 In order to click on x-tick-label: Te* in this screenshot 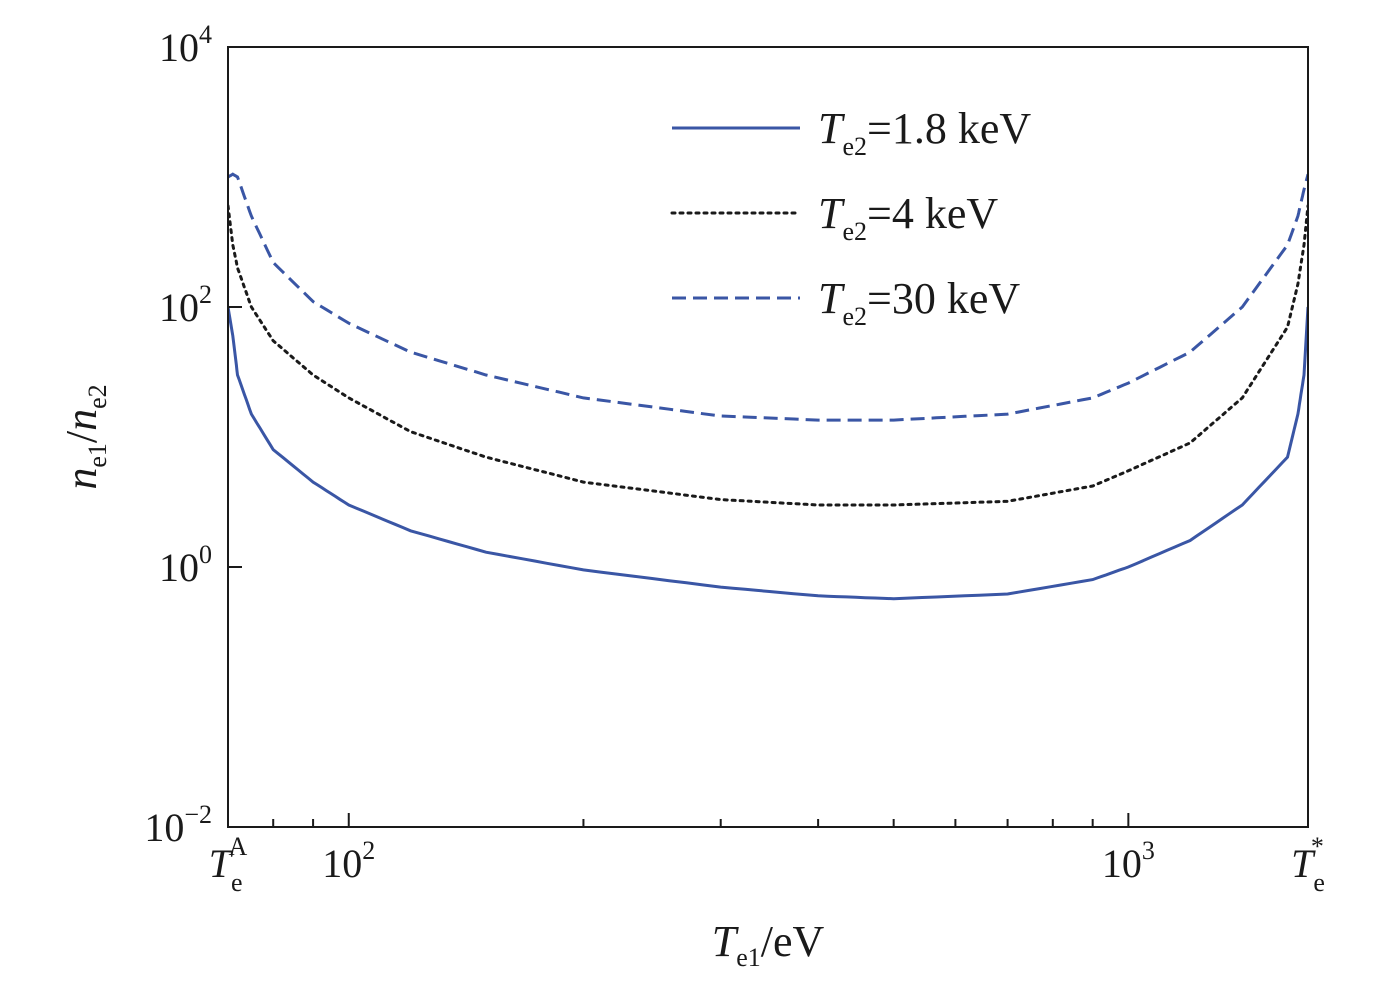, I will do `click(1308, 864)`.